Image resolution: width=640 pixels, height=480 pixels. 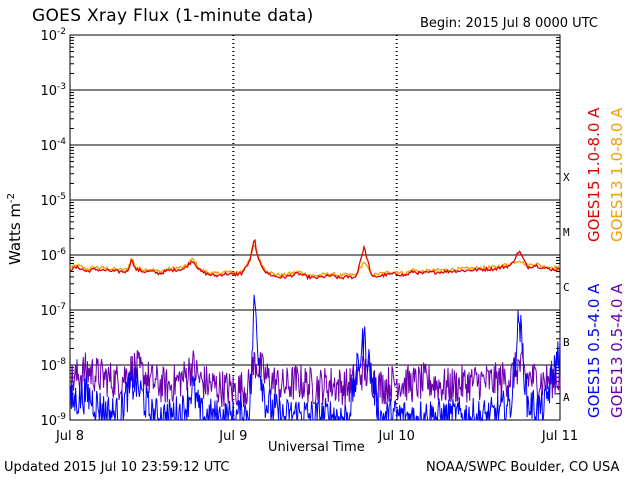 What do you see at coordinates (395, 436) in the screenshot?
I see `x-tick-label: Jul 10` at bounding box center [395, 436].